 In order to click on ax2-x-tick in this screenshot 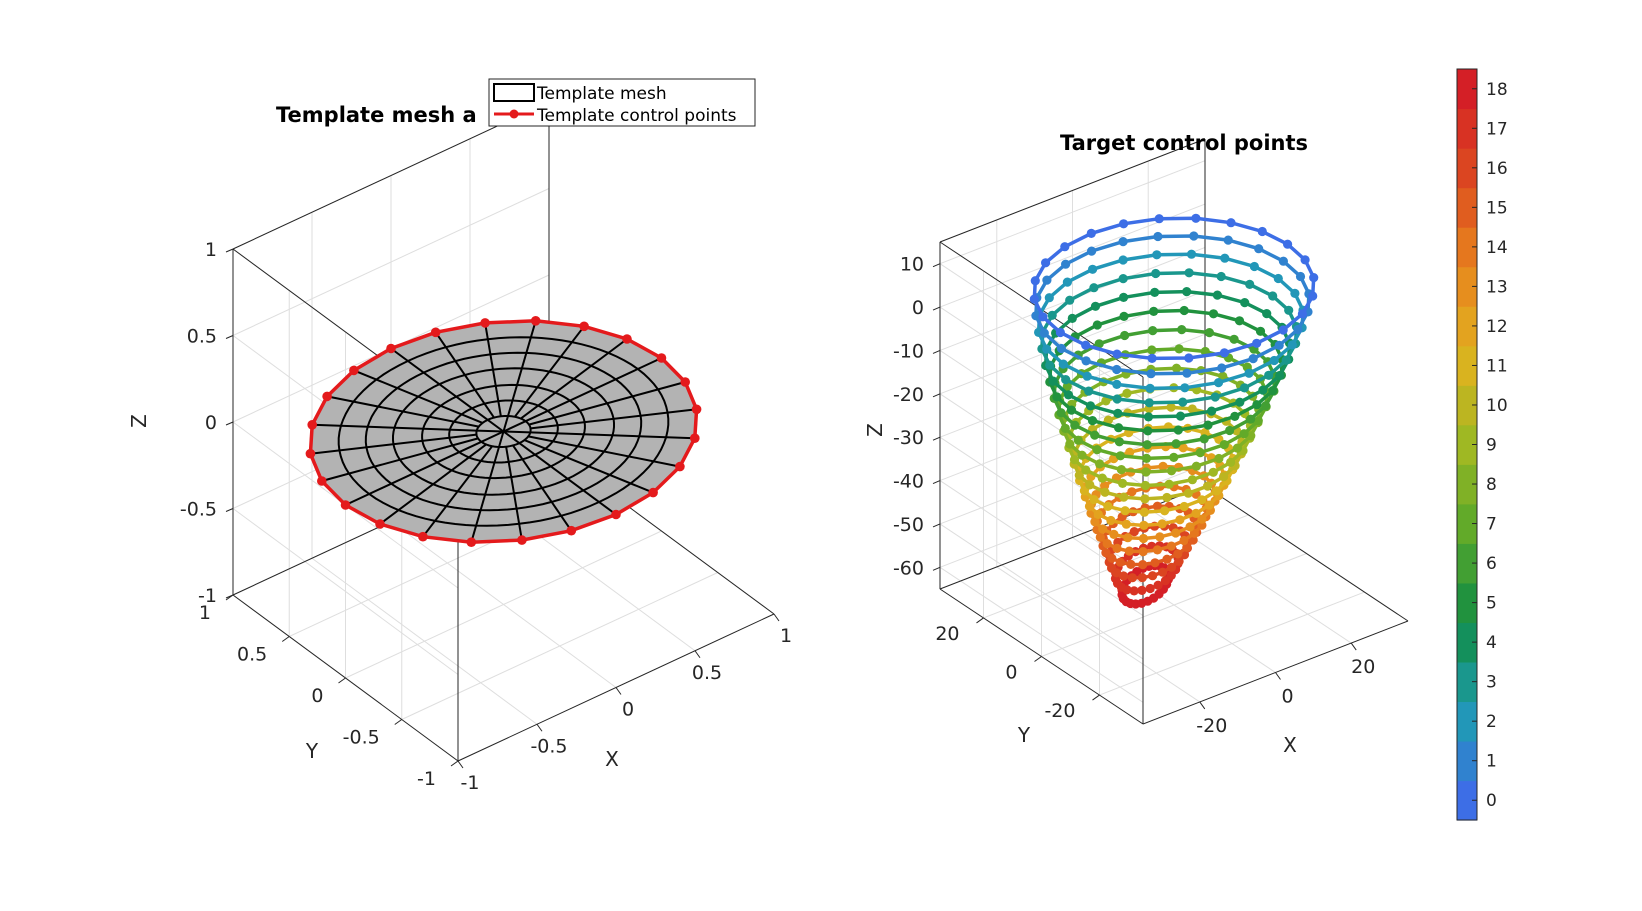, I will do `click(1202, 705)`.